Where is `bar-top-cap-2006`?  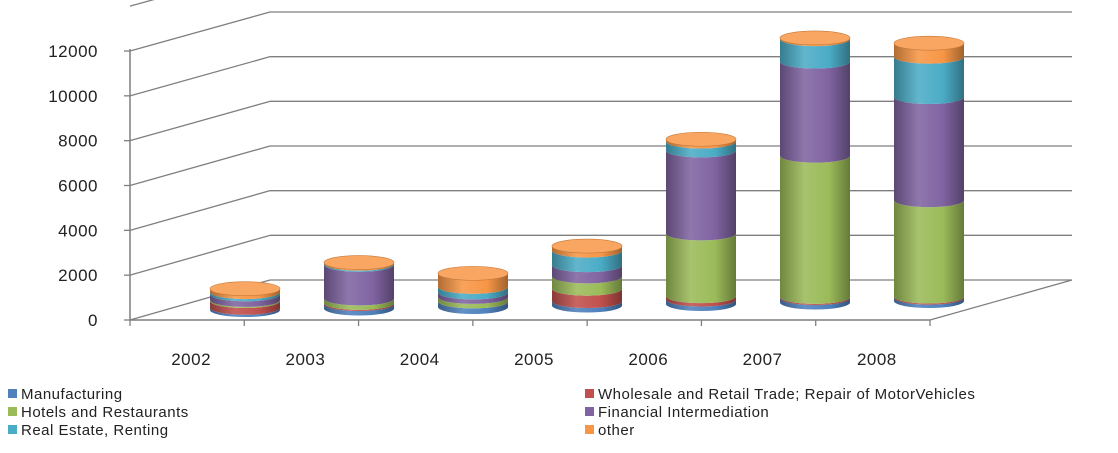
bar-top-cap-2006 is located at coordinates (701, 139).